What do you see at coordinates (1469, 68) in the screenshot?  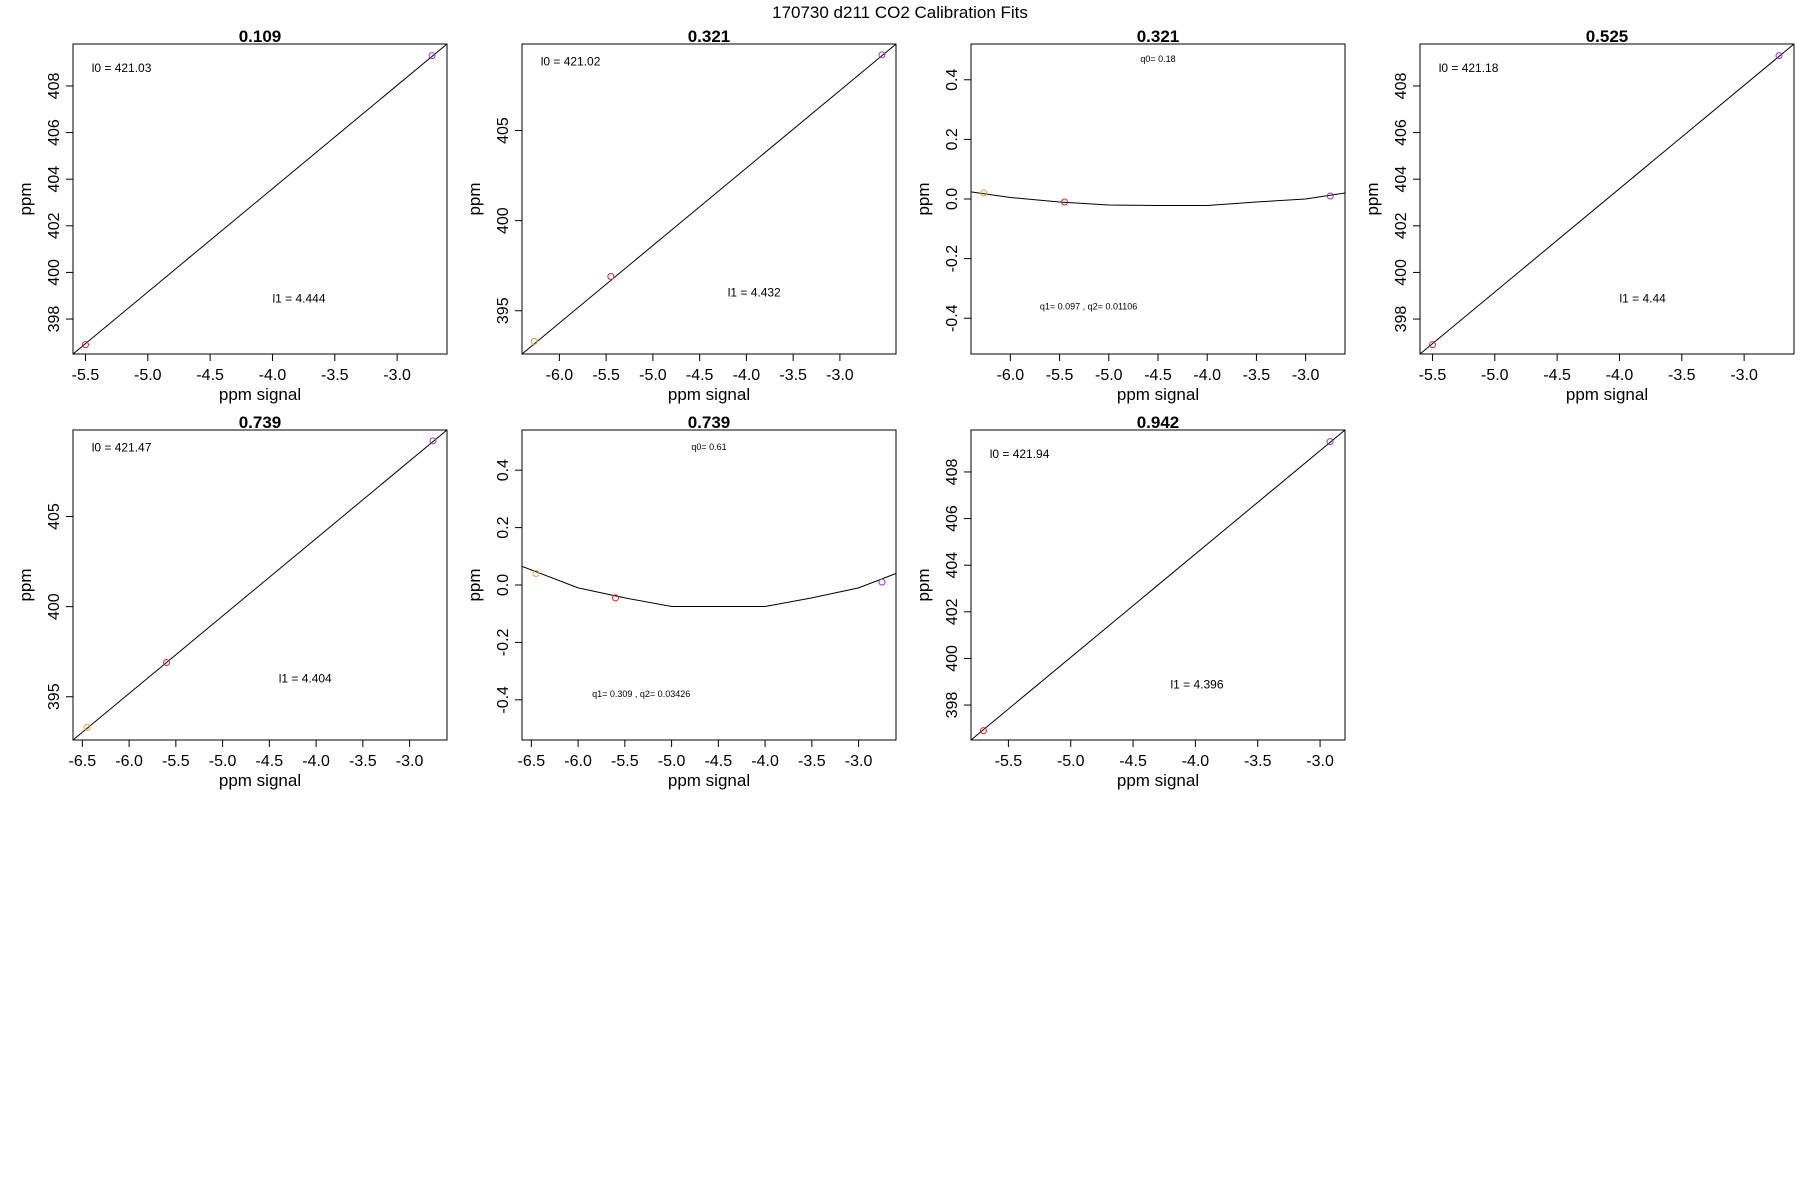 I see `fit-annotation: l0 = 421.18` at bounding box center [1469, 68].